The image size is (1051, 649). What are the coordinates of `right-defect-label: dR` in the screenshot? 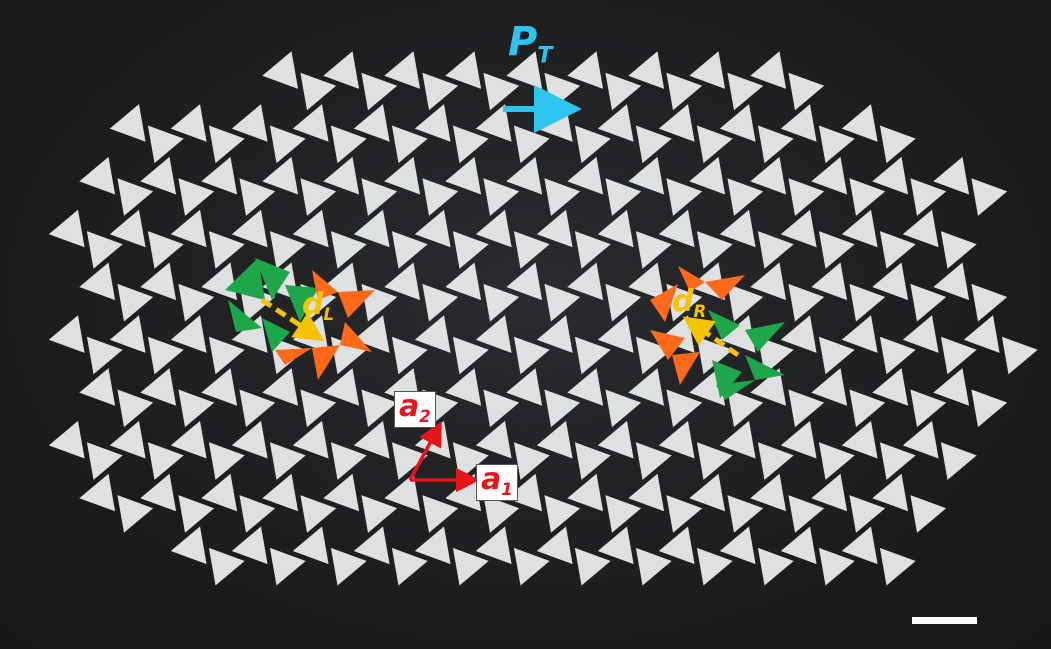 It's located at (689, 302).